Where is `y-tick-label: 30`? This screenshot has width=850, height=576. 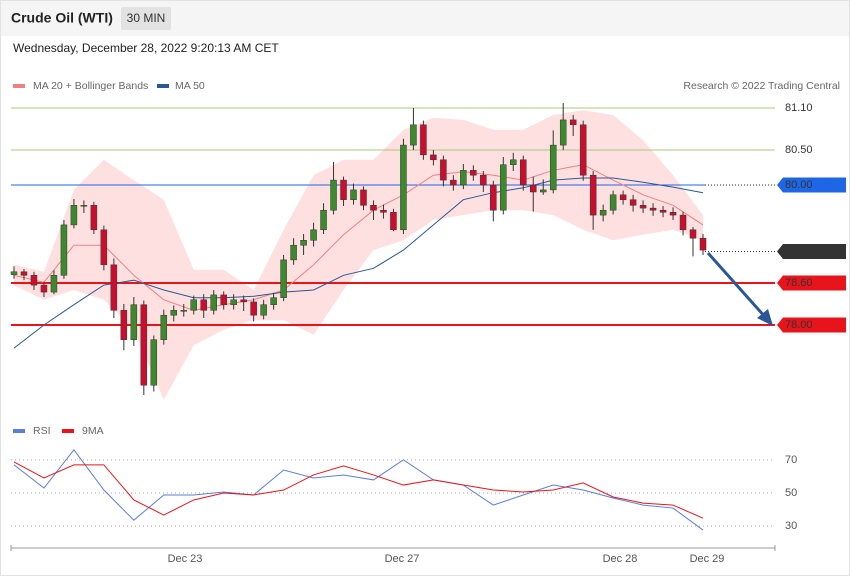 y-tick-label: 30 is located at coordinates (791, 526).